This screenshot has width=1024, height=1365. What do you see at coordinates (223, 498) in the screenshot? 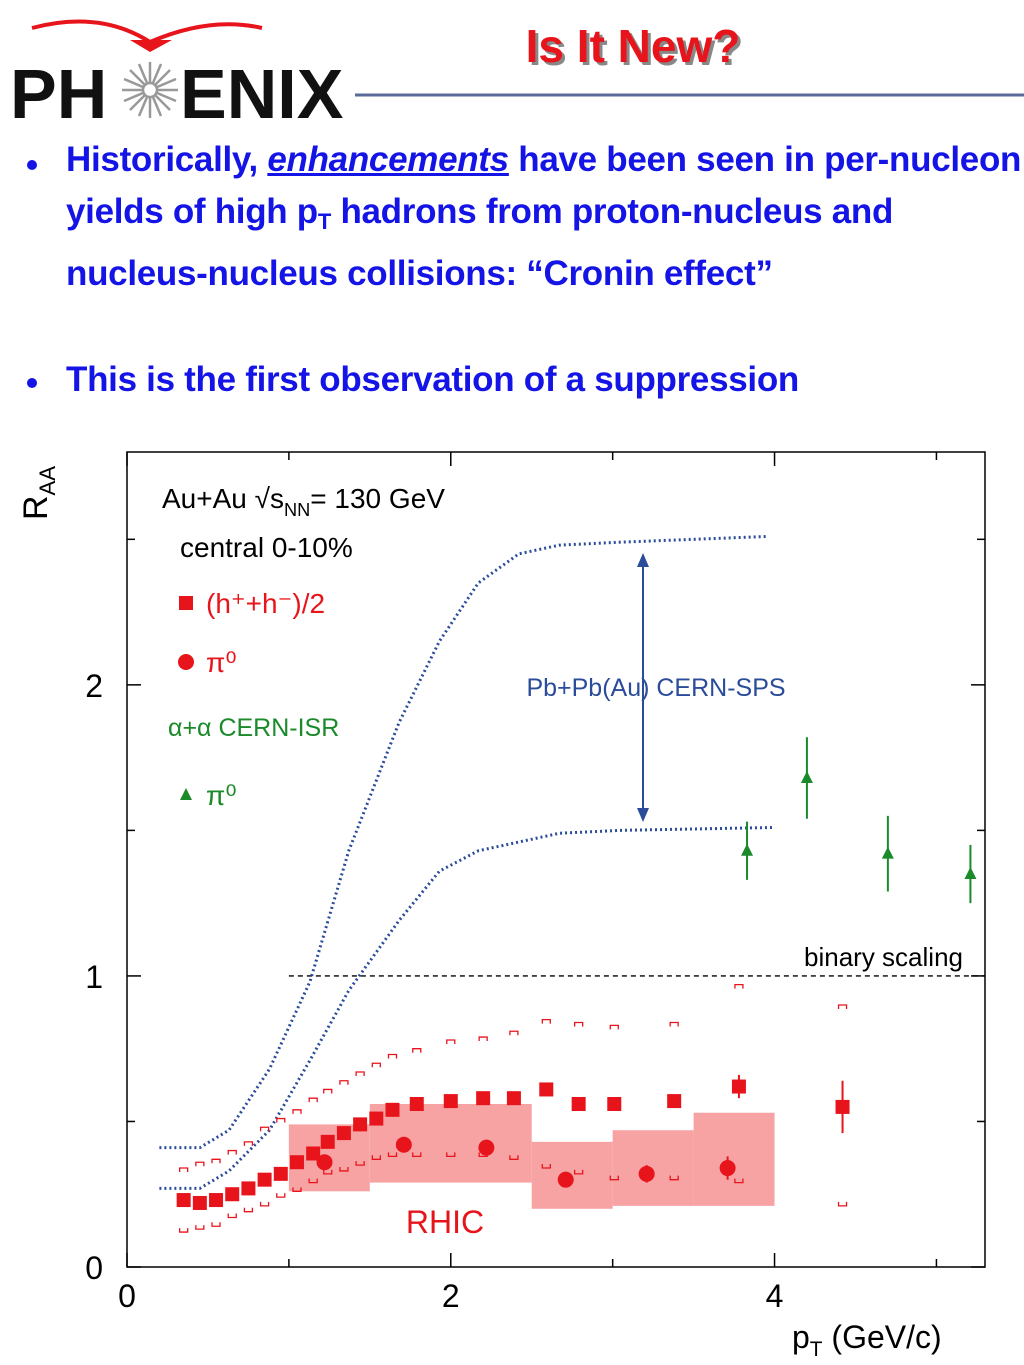
I see `label-part: Au+Au √s` at bounding box center [223, 498].